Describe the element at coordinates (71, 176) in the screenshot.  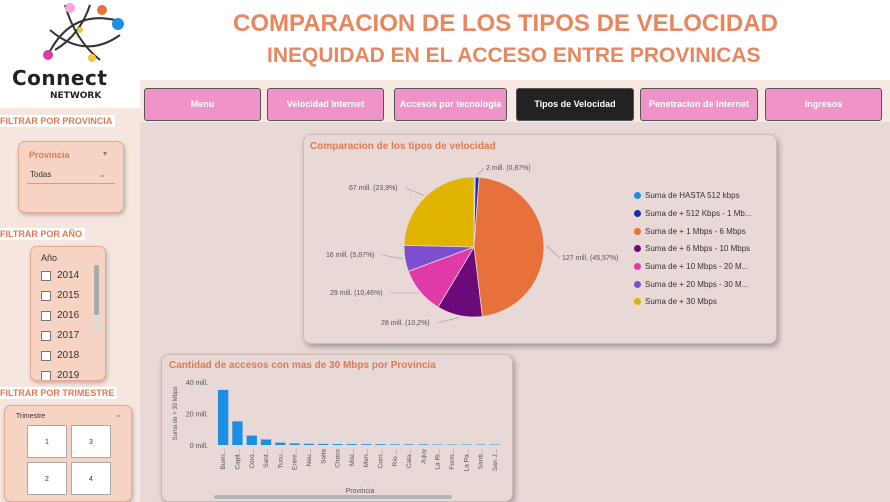
I see `provincia-dropdown: Todas ⌄` at that location.